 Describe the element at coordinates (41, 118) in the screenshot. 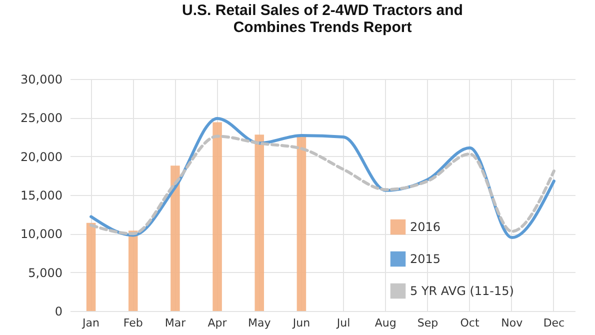

I see `y-tick-label: 25,000` at that location.